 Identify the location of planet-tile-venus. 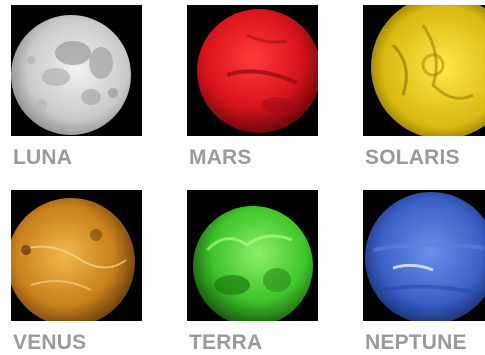
(76, 255).